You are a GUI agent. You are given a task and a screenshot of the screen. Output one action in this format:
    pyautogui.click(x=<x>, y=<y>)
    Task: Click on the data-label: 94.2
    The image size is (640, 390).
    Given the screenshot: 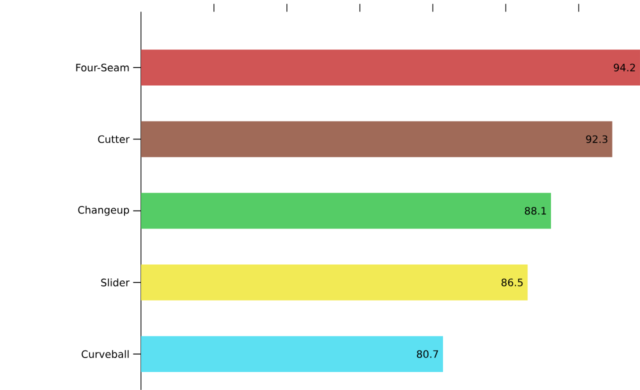 What is the action you would take?
    pyautogui.click(x=624, y=68)
    